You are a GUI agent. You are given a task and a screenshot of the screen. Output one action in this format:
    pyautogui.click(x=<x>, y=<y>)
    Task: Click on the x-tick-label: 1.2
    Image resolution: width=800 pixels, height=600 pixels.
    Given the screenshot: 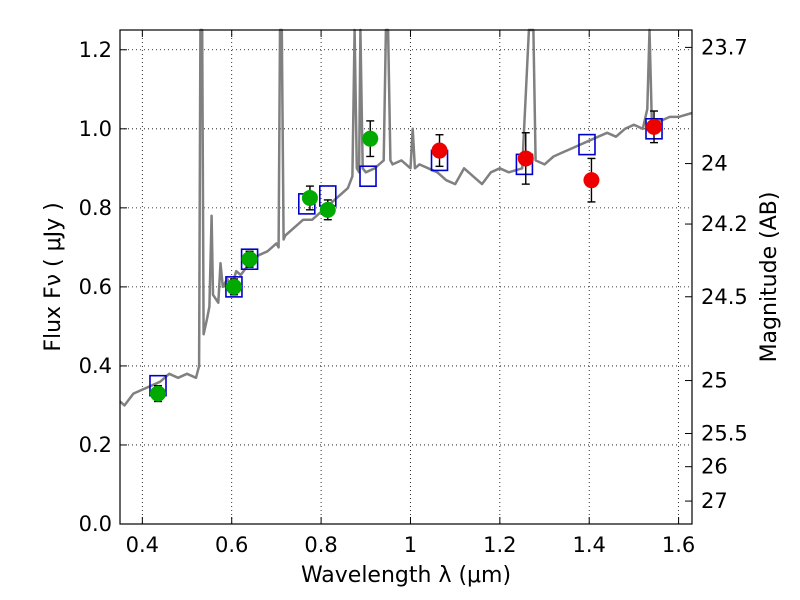 What is the action you would take?
    pyautogui.click(x=499, y=545)
    